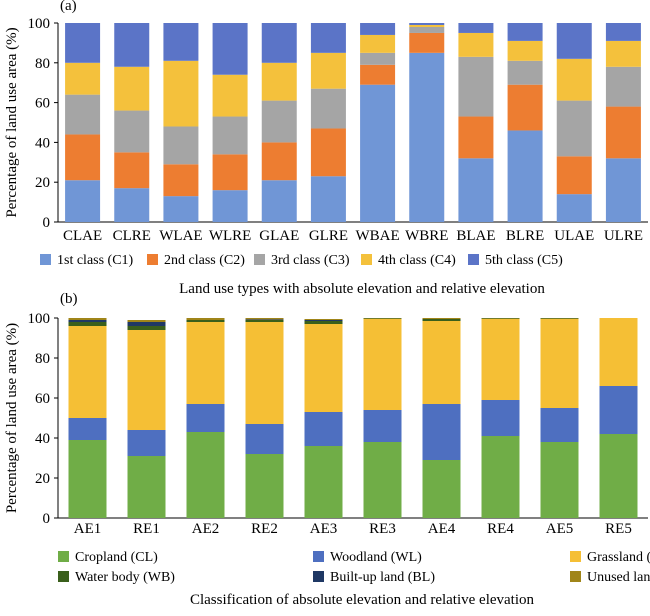 This screenshot has width=650, height=616. I want to click on bar-segment-ae1-s2, so click(88, 429).